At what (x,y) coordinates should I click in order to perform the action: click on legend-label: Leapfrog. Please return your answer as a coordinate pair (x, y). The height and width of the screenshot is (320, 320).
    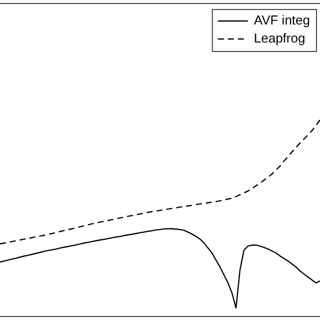
    Looking at the image, I should click on (280, 38).